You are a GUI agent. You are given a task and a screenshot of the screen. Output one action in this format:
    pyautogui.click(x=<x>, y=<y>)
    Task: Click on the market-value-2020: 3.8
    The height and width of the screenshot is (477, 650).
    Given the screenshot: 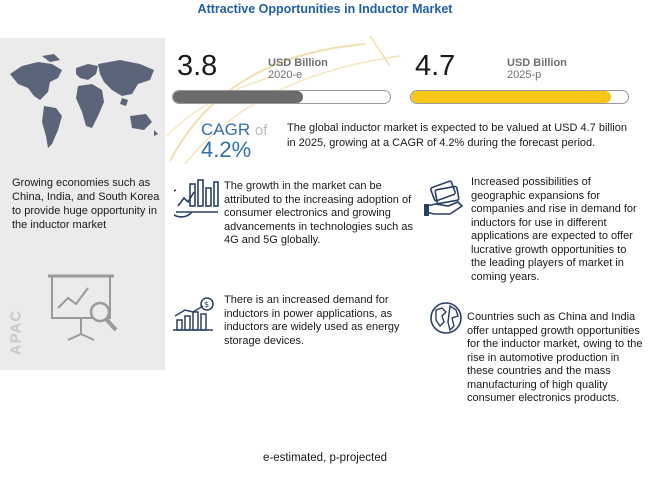 What is the action you would take?
    pyautogui.click(x=197, y=66)
    